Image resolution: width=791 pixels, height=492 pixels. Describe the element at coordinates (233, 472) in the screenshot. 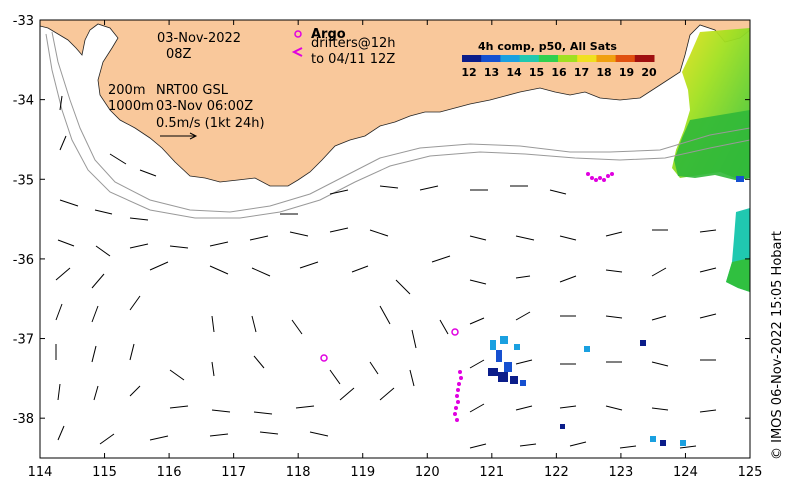

I see `x-tick-label: 117` at that location.